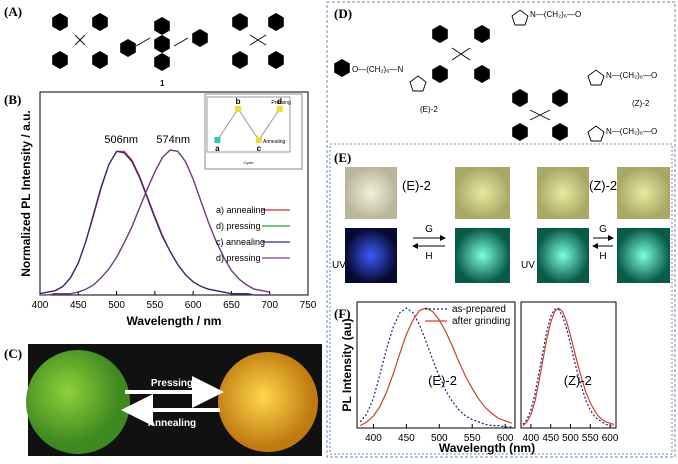 The height and width of the screenshot is (464, 678). What do you see at coordinates (479, 309) in the screenshot?
I see `legend-label: as-prepared` at bounding box center [479, 309].